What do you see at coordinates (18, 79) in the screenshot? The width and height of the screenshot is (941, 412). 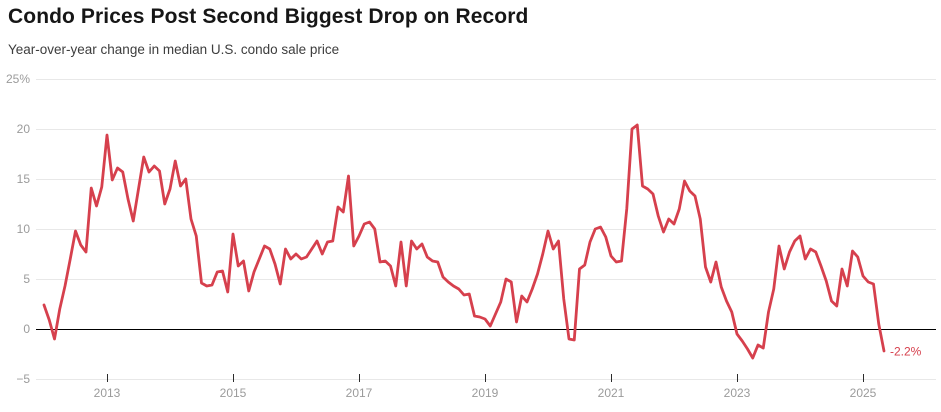 I see `y-axis-tick-label: 25%` at bounding box center [18, 79].